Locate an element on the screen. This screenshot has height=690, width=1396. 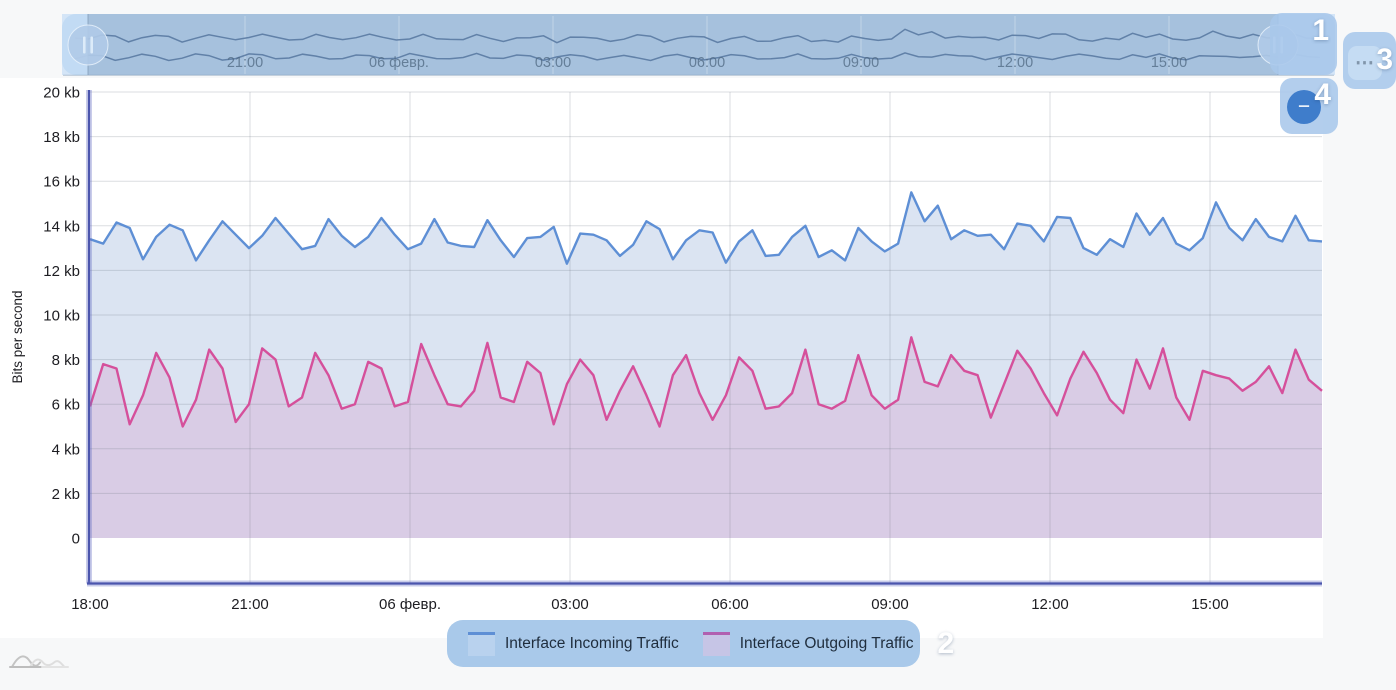
callout-3-number: 3 is located at coordinates (1384, 59).